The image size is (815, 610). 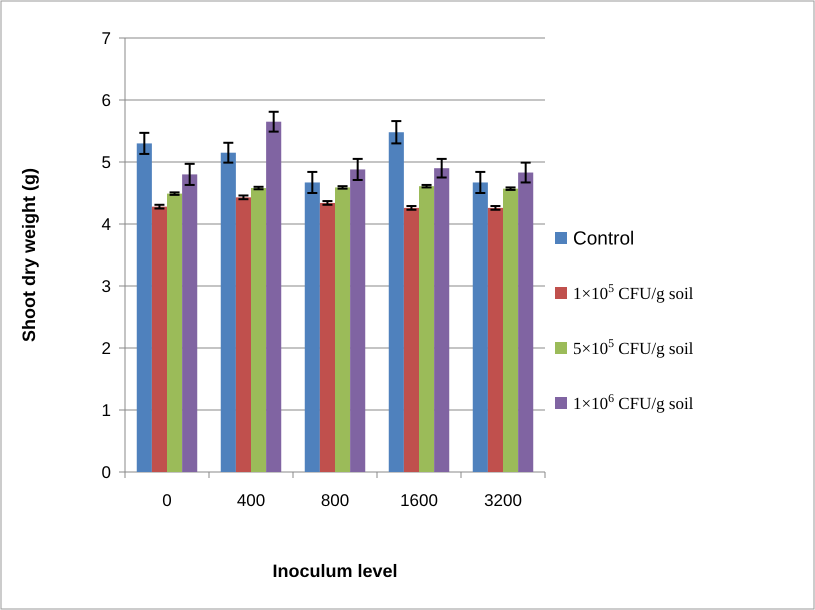 What do you see at coordinates (251, 500) in the screenshot?
I see `x-tick-label: 400` at bounding box center [251, 500].